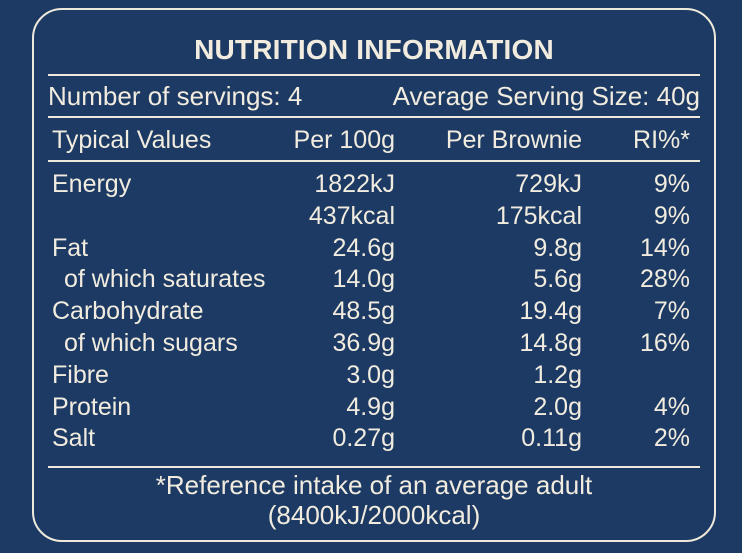 This screenshot has height=553, width=742. I want to click on row-per-brownie: 175kcal, so click(538, 215).